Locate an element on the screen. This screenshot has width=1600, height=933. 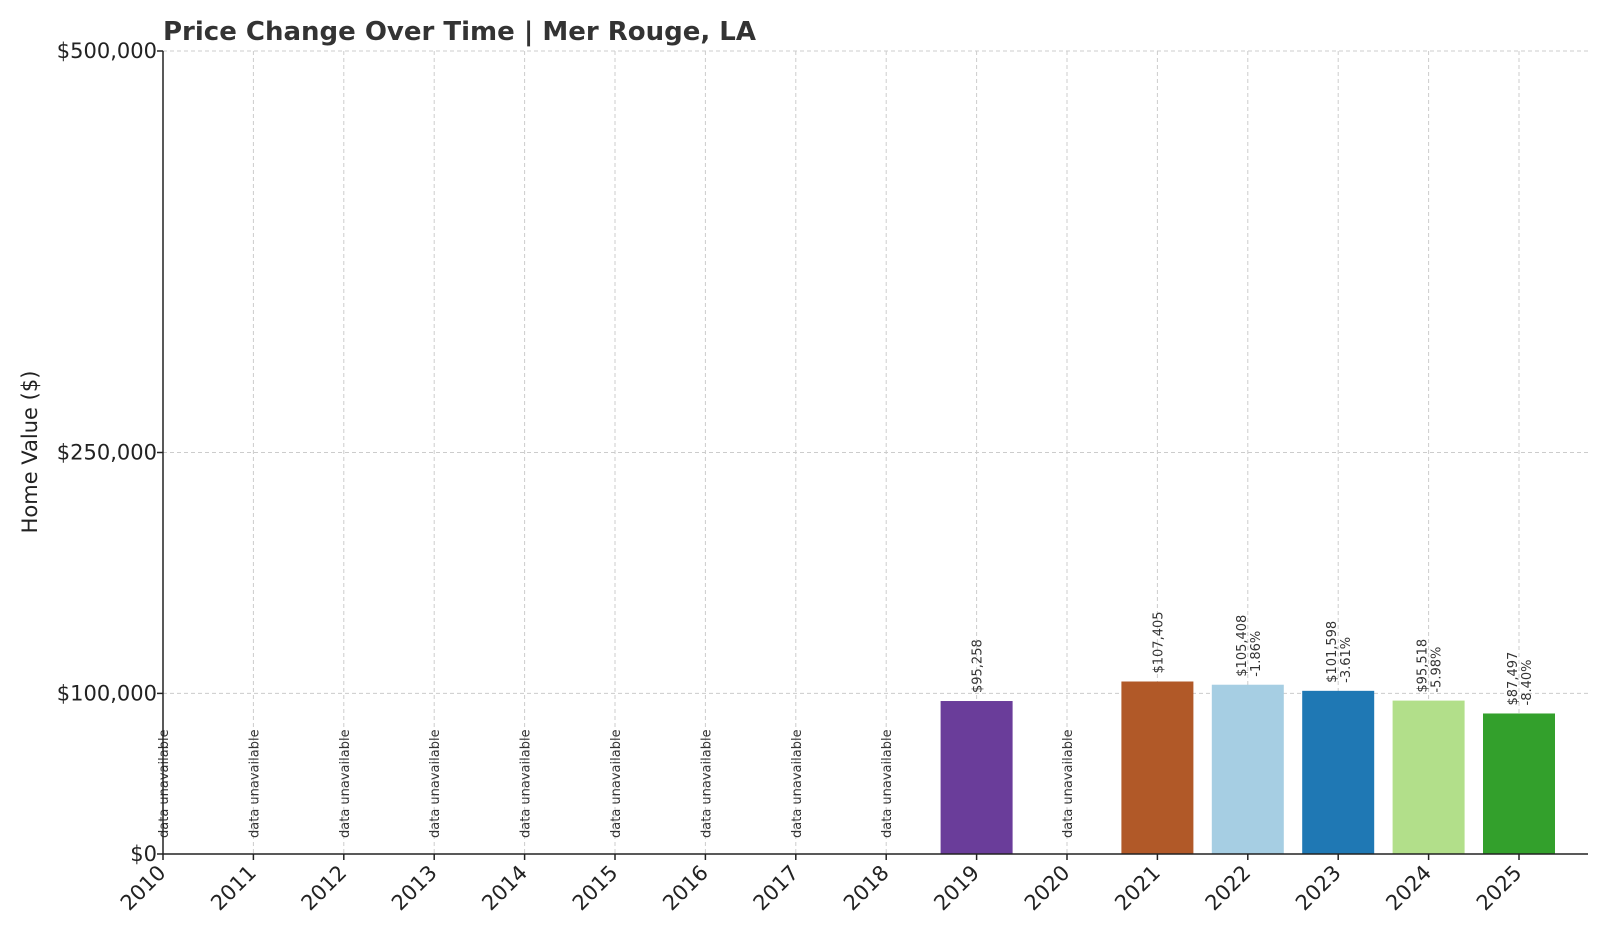
x-tick-label: 2011 is located at coordinates (233, 888).